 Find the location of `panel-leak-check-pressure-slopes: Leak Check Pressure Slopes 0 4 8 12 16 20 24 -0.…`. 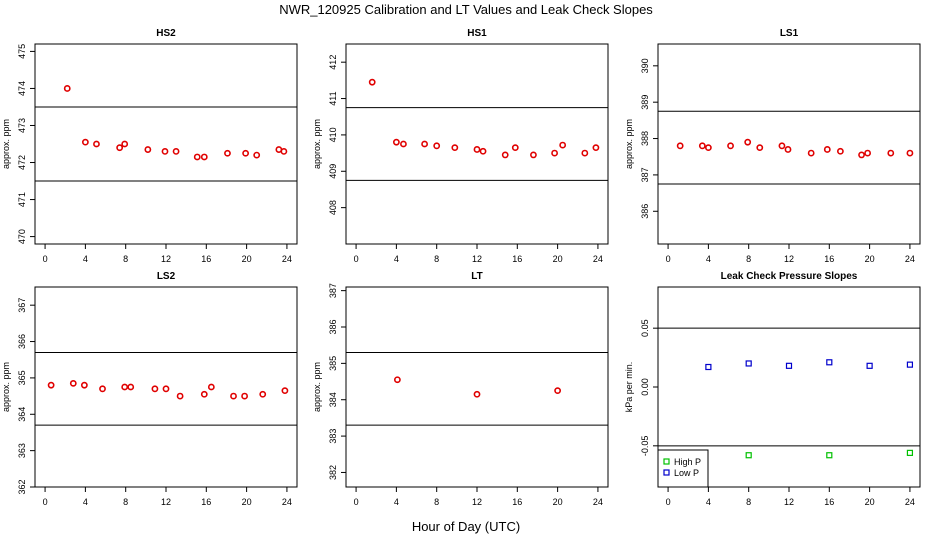

panel-leak-check-pressure-slopes: Leak Check Pressure Slopes 0 4 8 12 16 20 24 -0.… is located at coordinates (772, 389).